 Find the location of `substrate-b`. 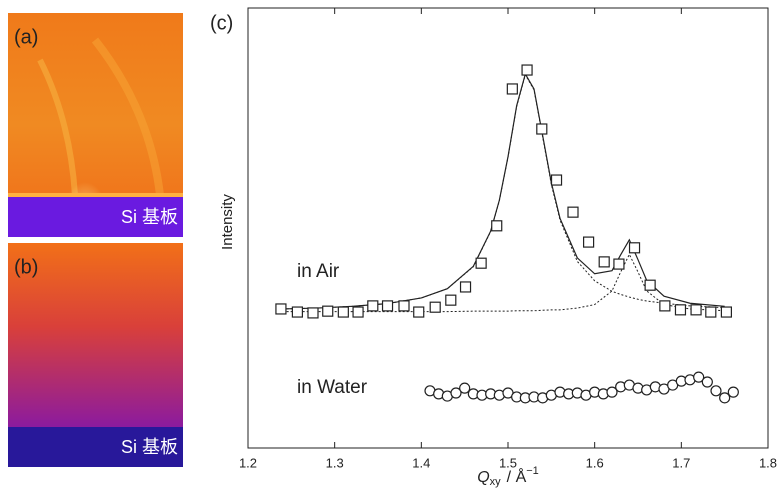

substrate-b is located at coordinates (95, 447).